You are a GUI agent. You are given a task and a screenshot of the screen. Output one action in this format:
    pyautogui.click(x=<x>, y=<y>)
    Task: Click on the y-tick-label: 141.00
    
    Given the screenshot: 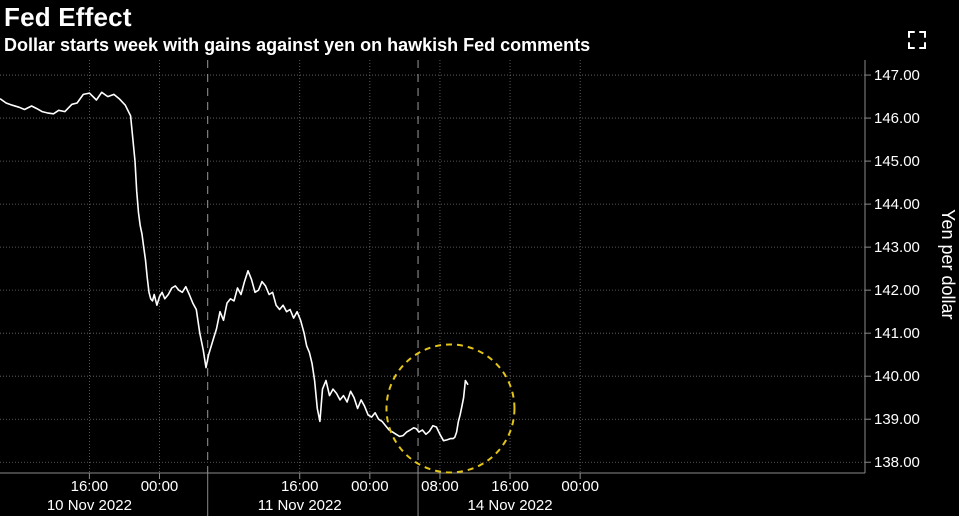 What is the action you would take?
    pyautogui.click(x=897, y=333)
    